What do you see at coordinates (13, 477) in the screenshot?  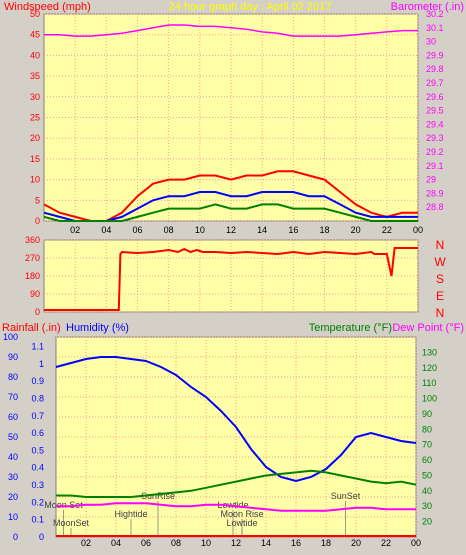 I see `humidity-tick-label: 30` at bounding box center [13, 477].